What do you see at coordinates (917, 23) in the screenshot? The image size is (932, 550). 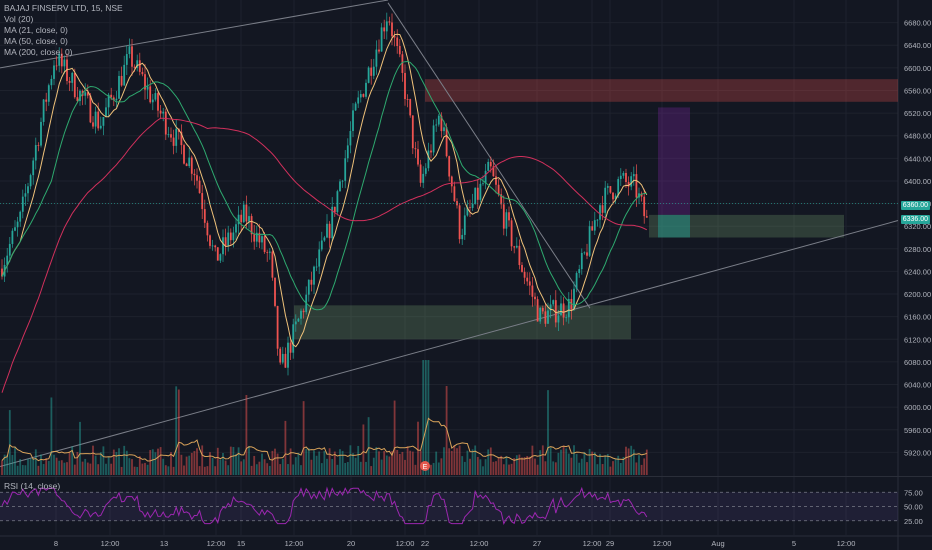 I see `price-tick-label: 6680.00` at bounding box center [917, 23].